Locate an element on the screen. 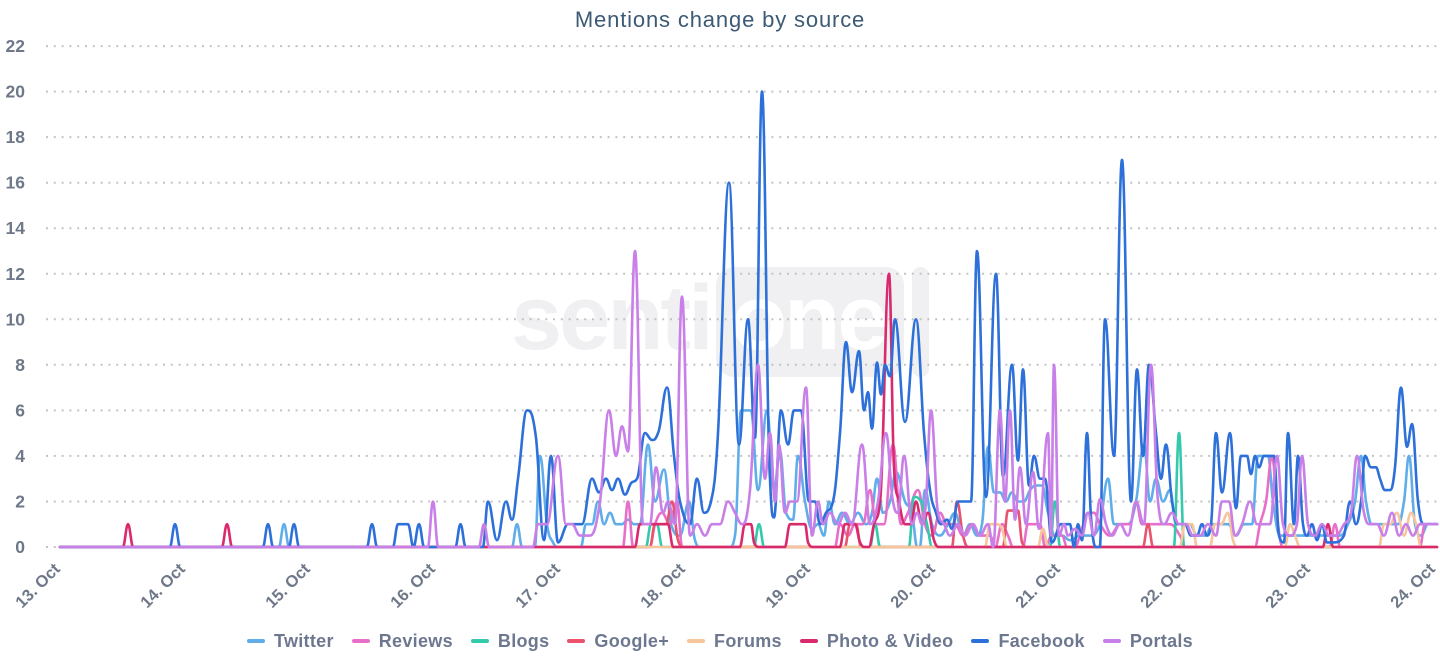  svg-text: 18 is located at coordinates (16, 137).